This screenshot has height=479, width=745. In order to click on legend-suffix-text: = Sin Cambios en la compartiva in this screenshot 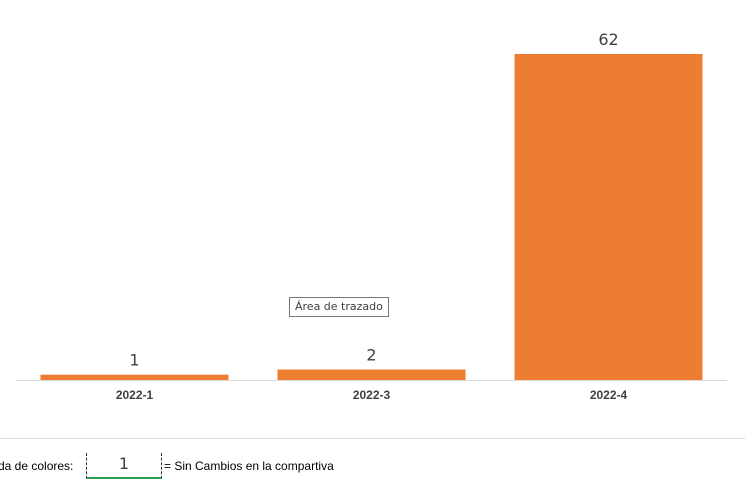, I will do `click(249, 466)`.